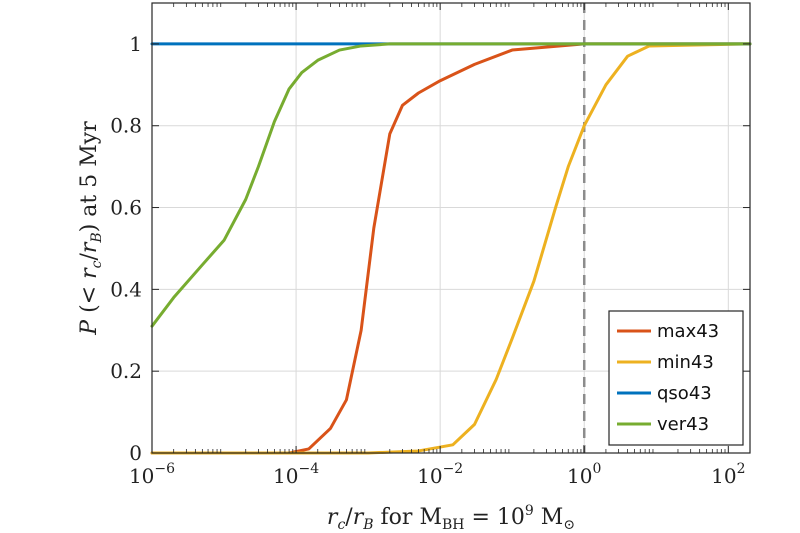 The width and height of the screenshot is (800, 533). I want to click on x-tick-label: 10², so click(728, 474).